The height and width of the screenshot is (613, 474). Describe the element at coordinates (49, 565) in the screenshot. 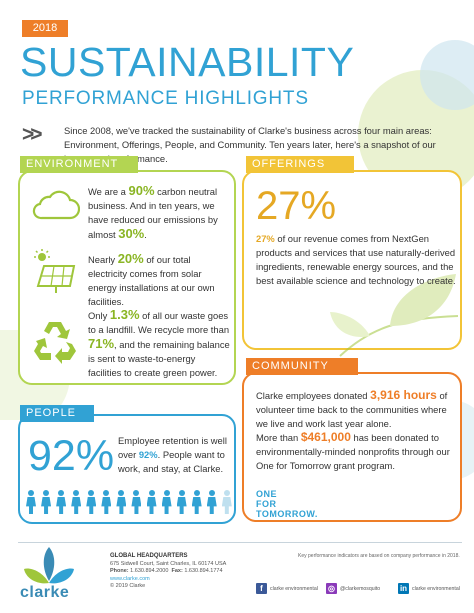

I see `clarke-logo-icon` at that location.